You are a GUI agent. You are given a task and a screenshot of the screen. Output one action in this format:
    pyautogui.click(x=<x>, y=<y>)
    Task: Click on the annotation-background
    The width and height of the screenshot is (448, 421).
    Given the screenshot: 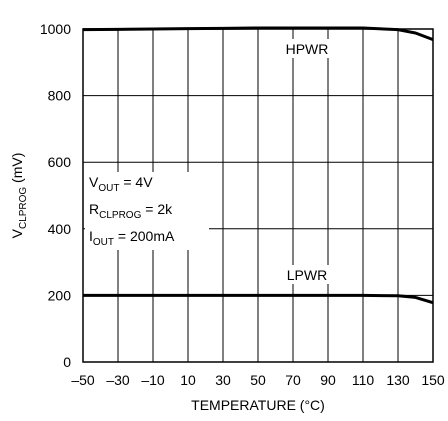 What is the action you would take?
    pyautogui.click(x=147, y=211)
    